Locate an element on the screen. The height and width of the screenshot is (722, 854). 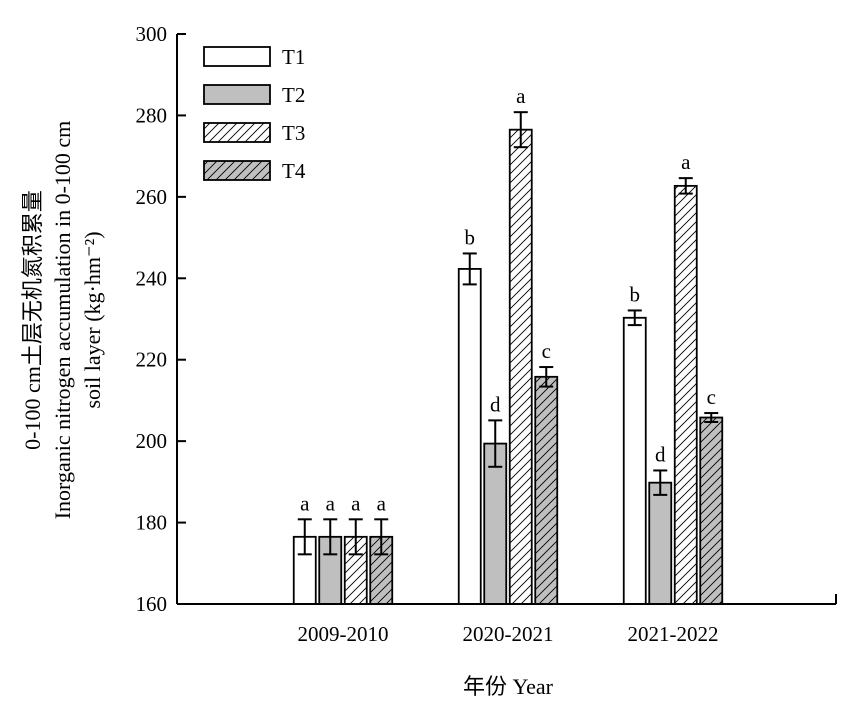
legend-label-t4: T4 is located at coordinates (294, 171).